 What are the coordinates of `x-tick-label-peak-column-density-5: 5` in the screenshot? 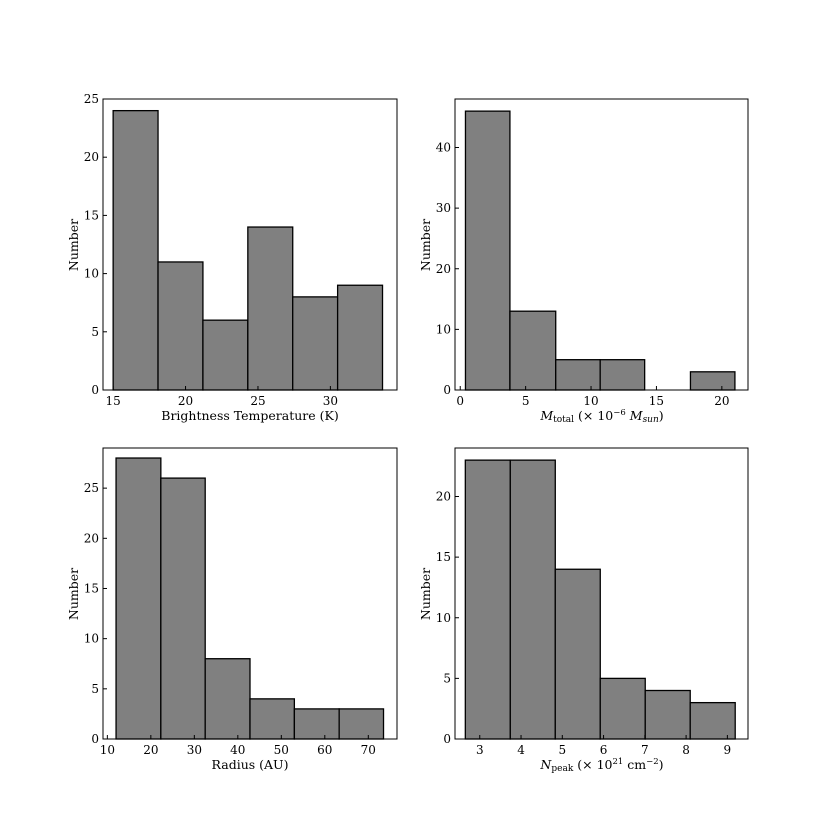 It's located at (562, 750).